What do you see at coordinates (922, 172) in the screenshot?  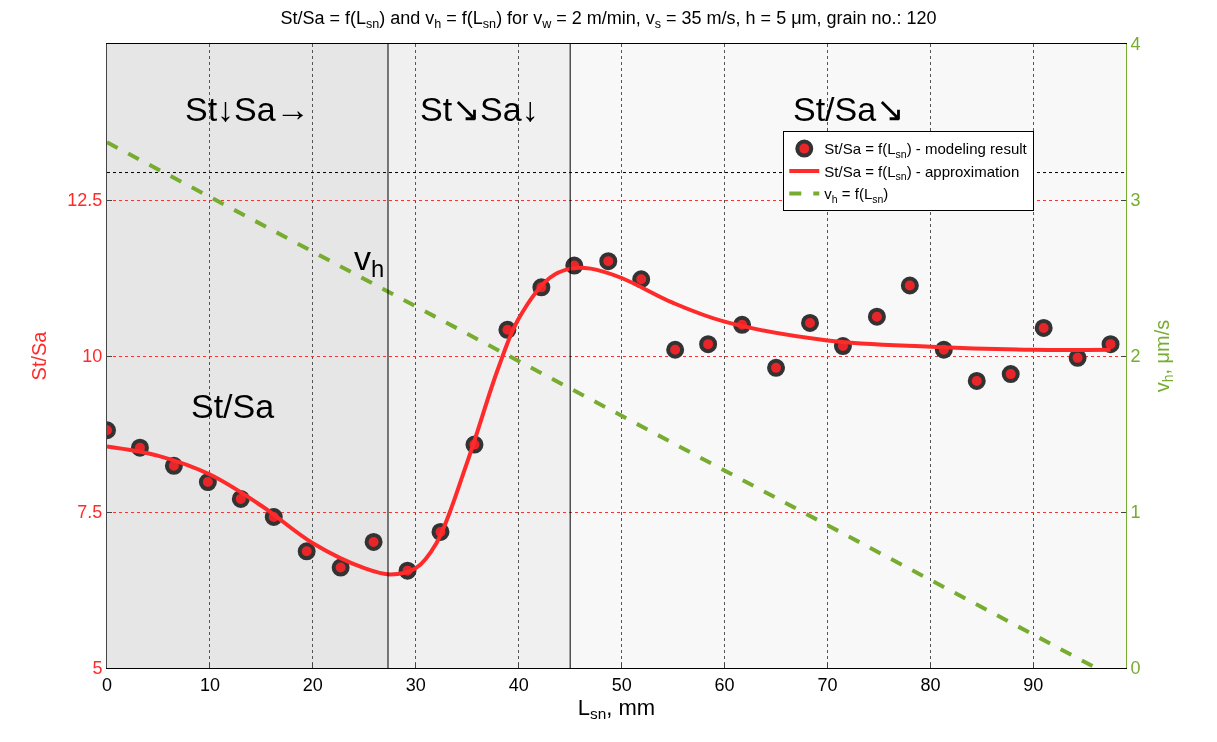 I see `legend-label: St/Sa = f(L$_{sn}$) - approximation` at bounding box center [922, 172].